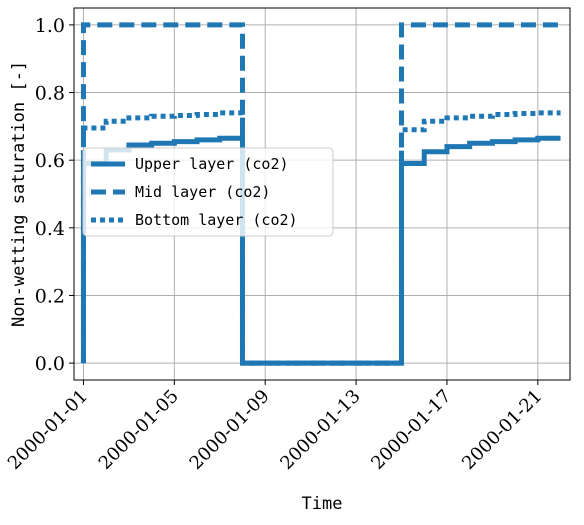 Image resolution: width=584 pixels, height=525 pixels. I want to click on y-tick-label: 0.4, so click(50, 229).